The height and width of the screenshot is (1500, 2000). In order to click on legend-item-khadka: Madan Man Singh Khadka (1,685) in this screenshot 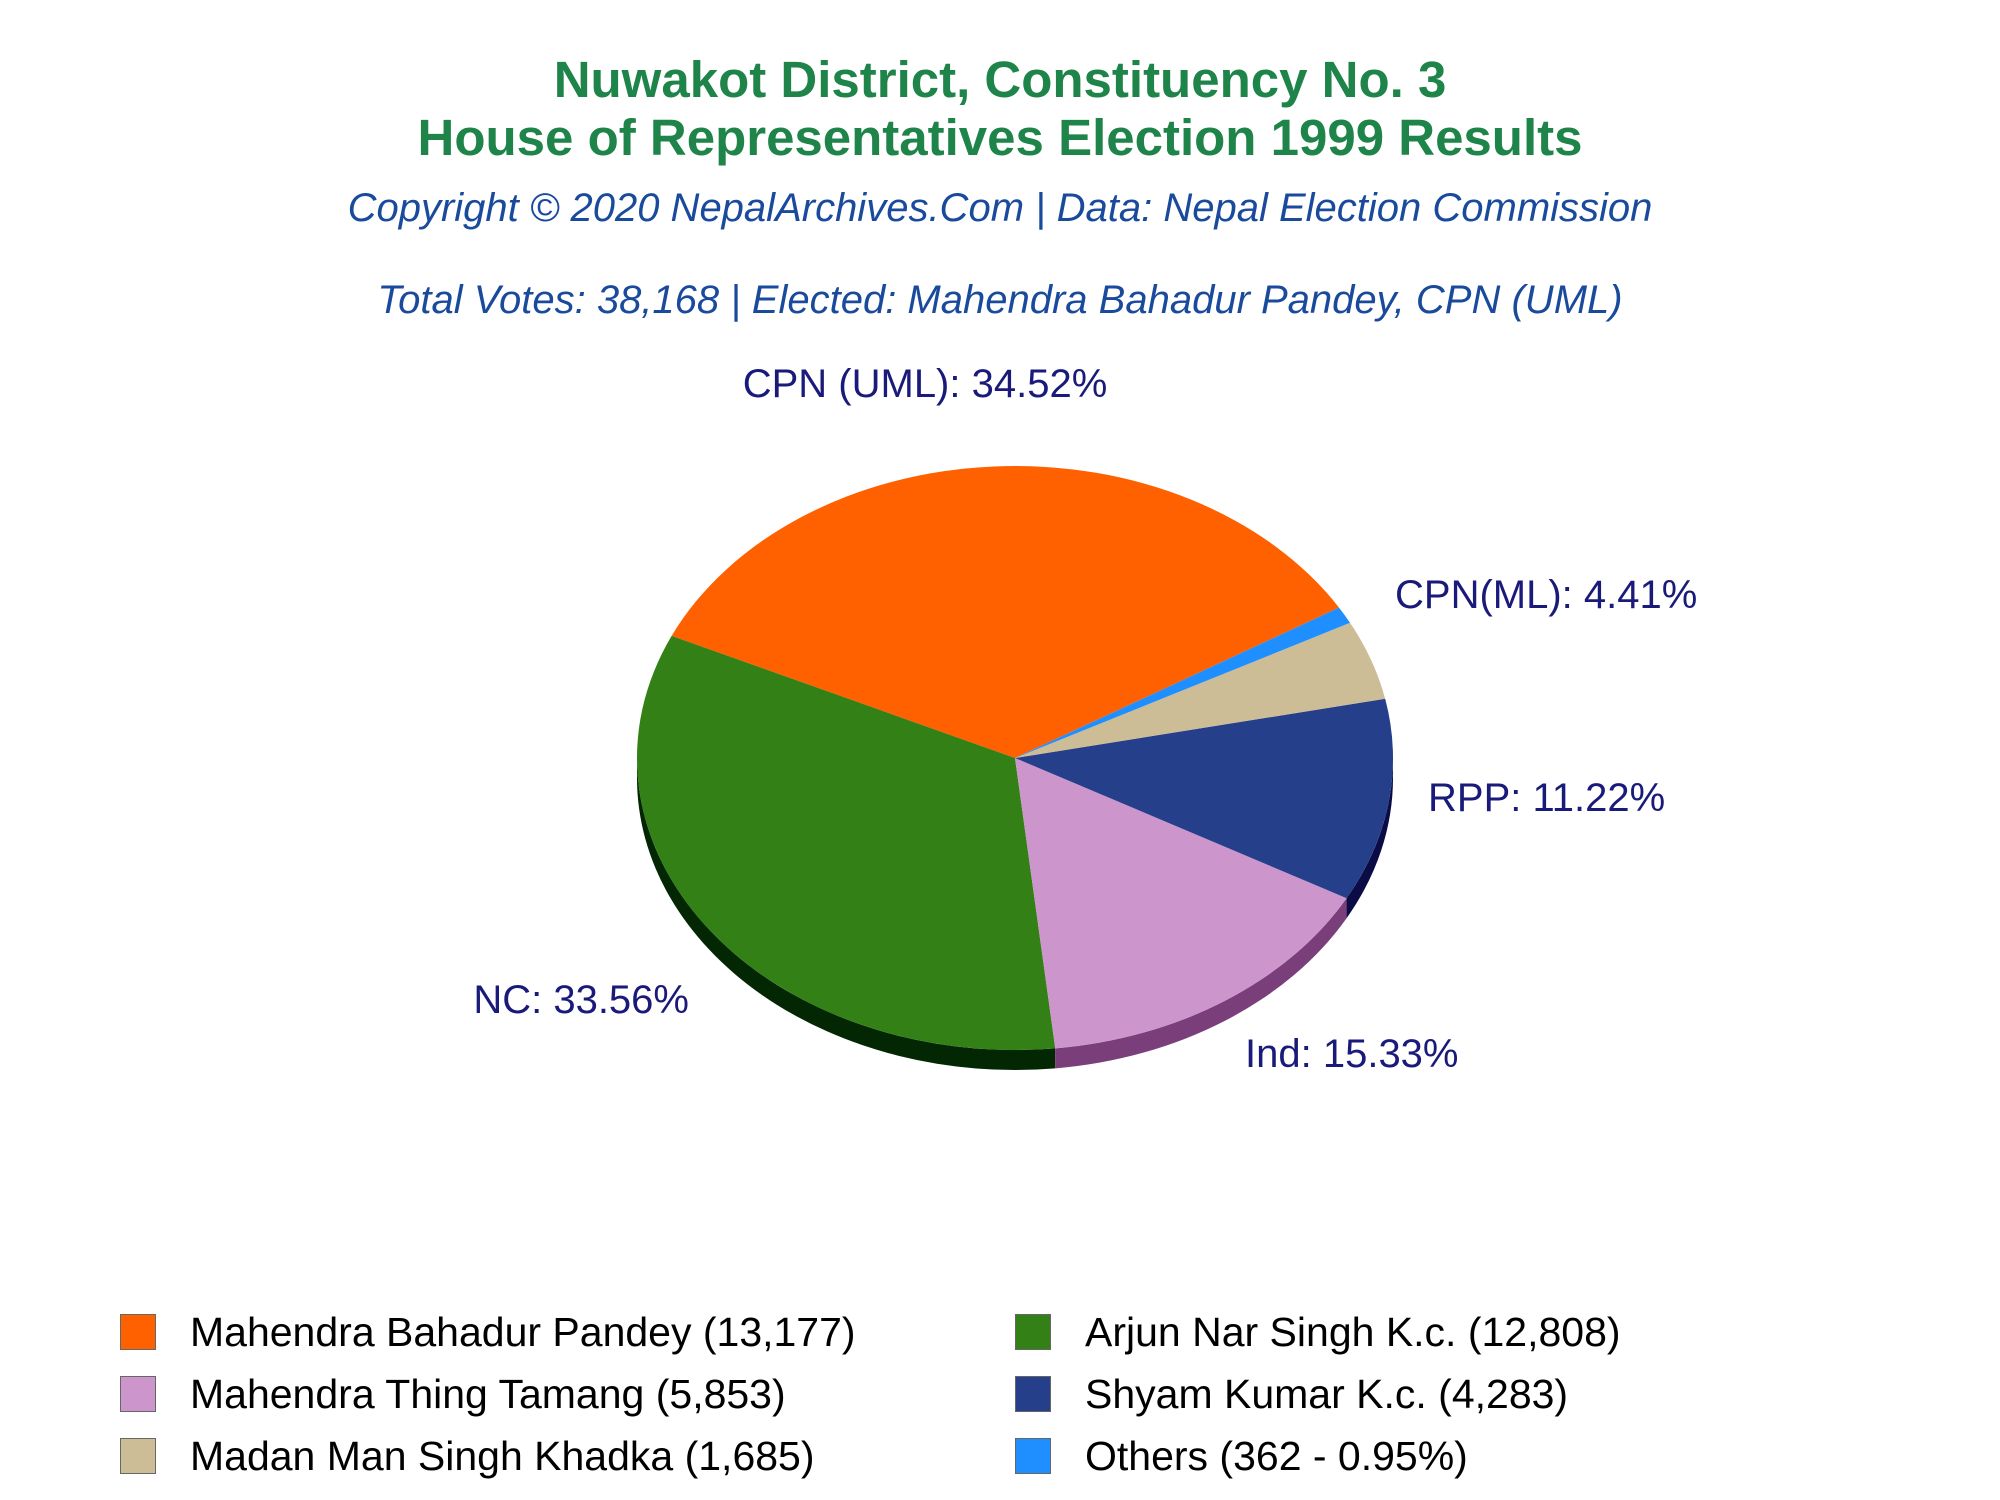, I will do `click(467, 1456)`.